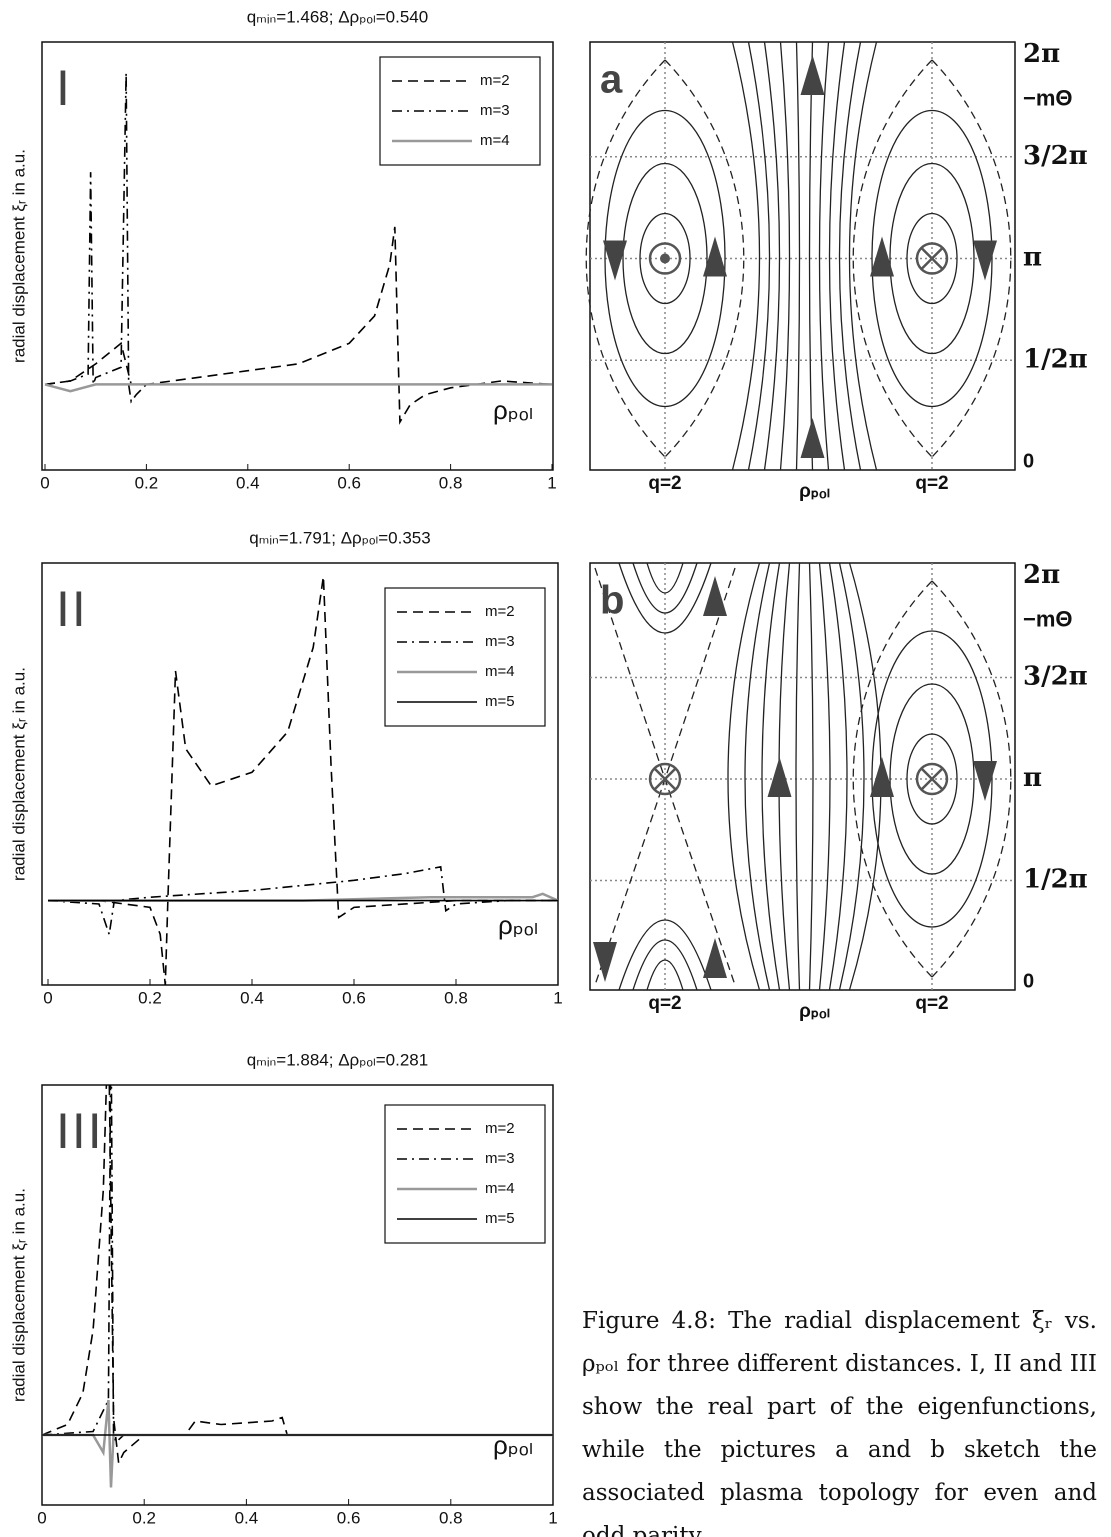 This screenshot has width=1111, height=1537. I want to click on phase-label: −mΘ, so click(1048, 98).